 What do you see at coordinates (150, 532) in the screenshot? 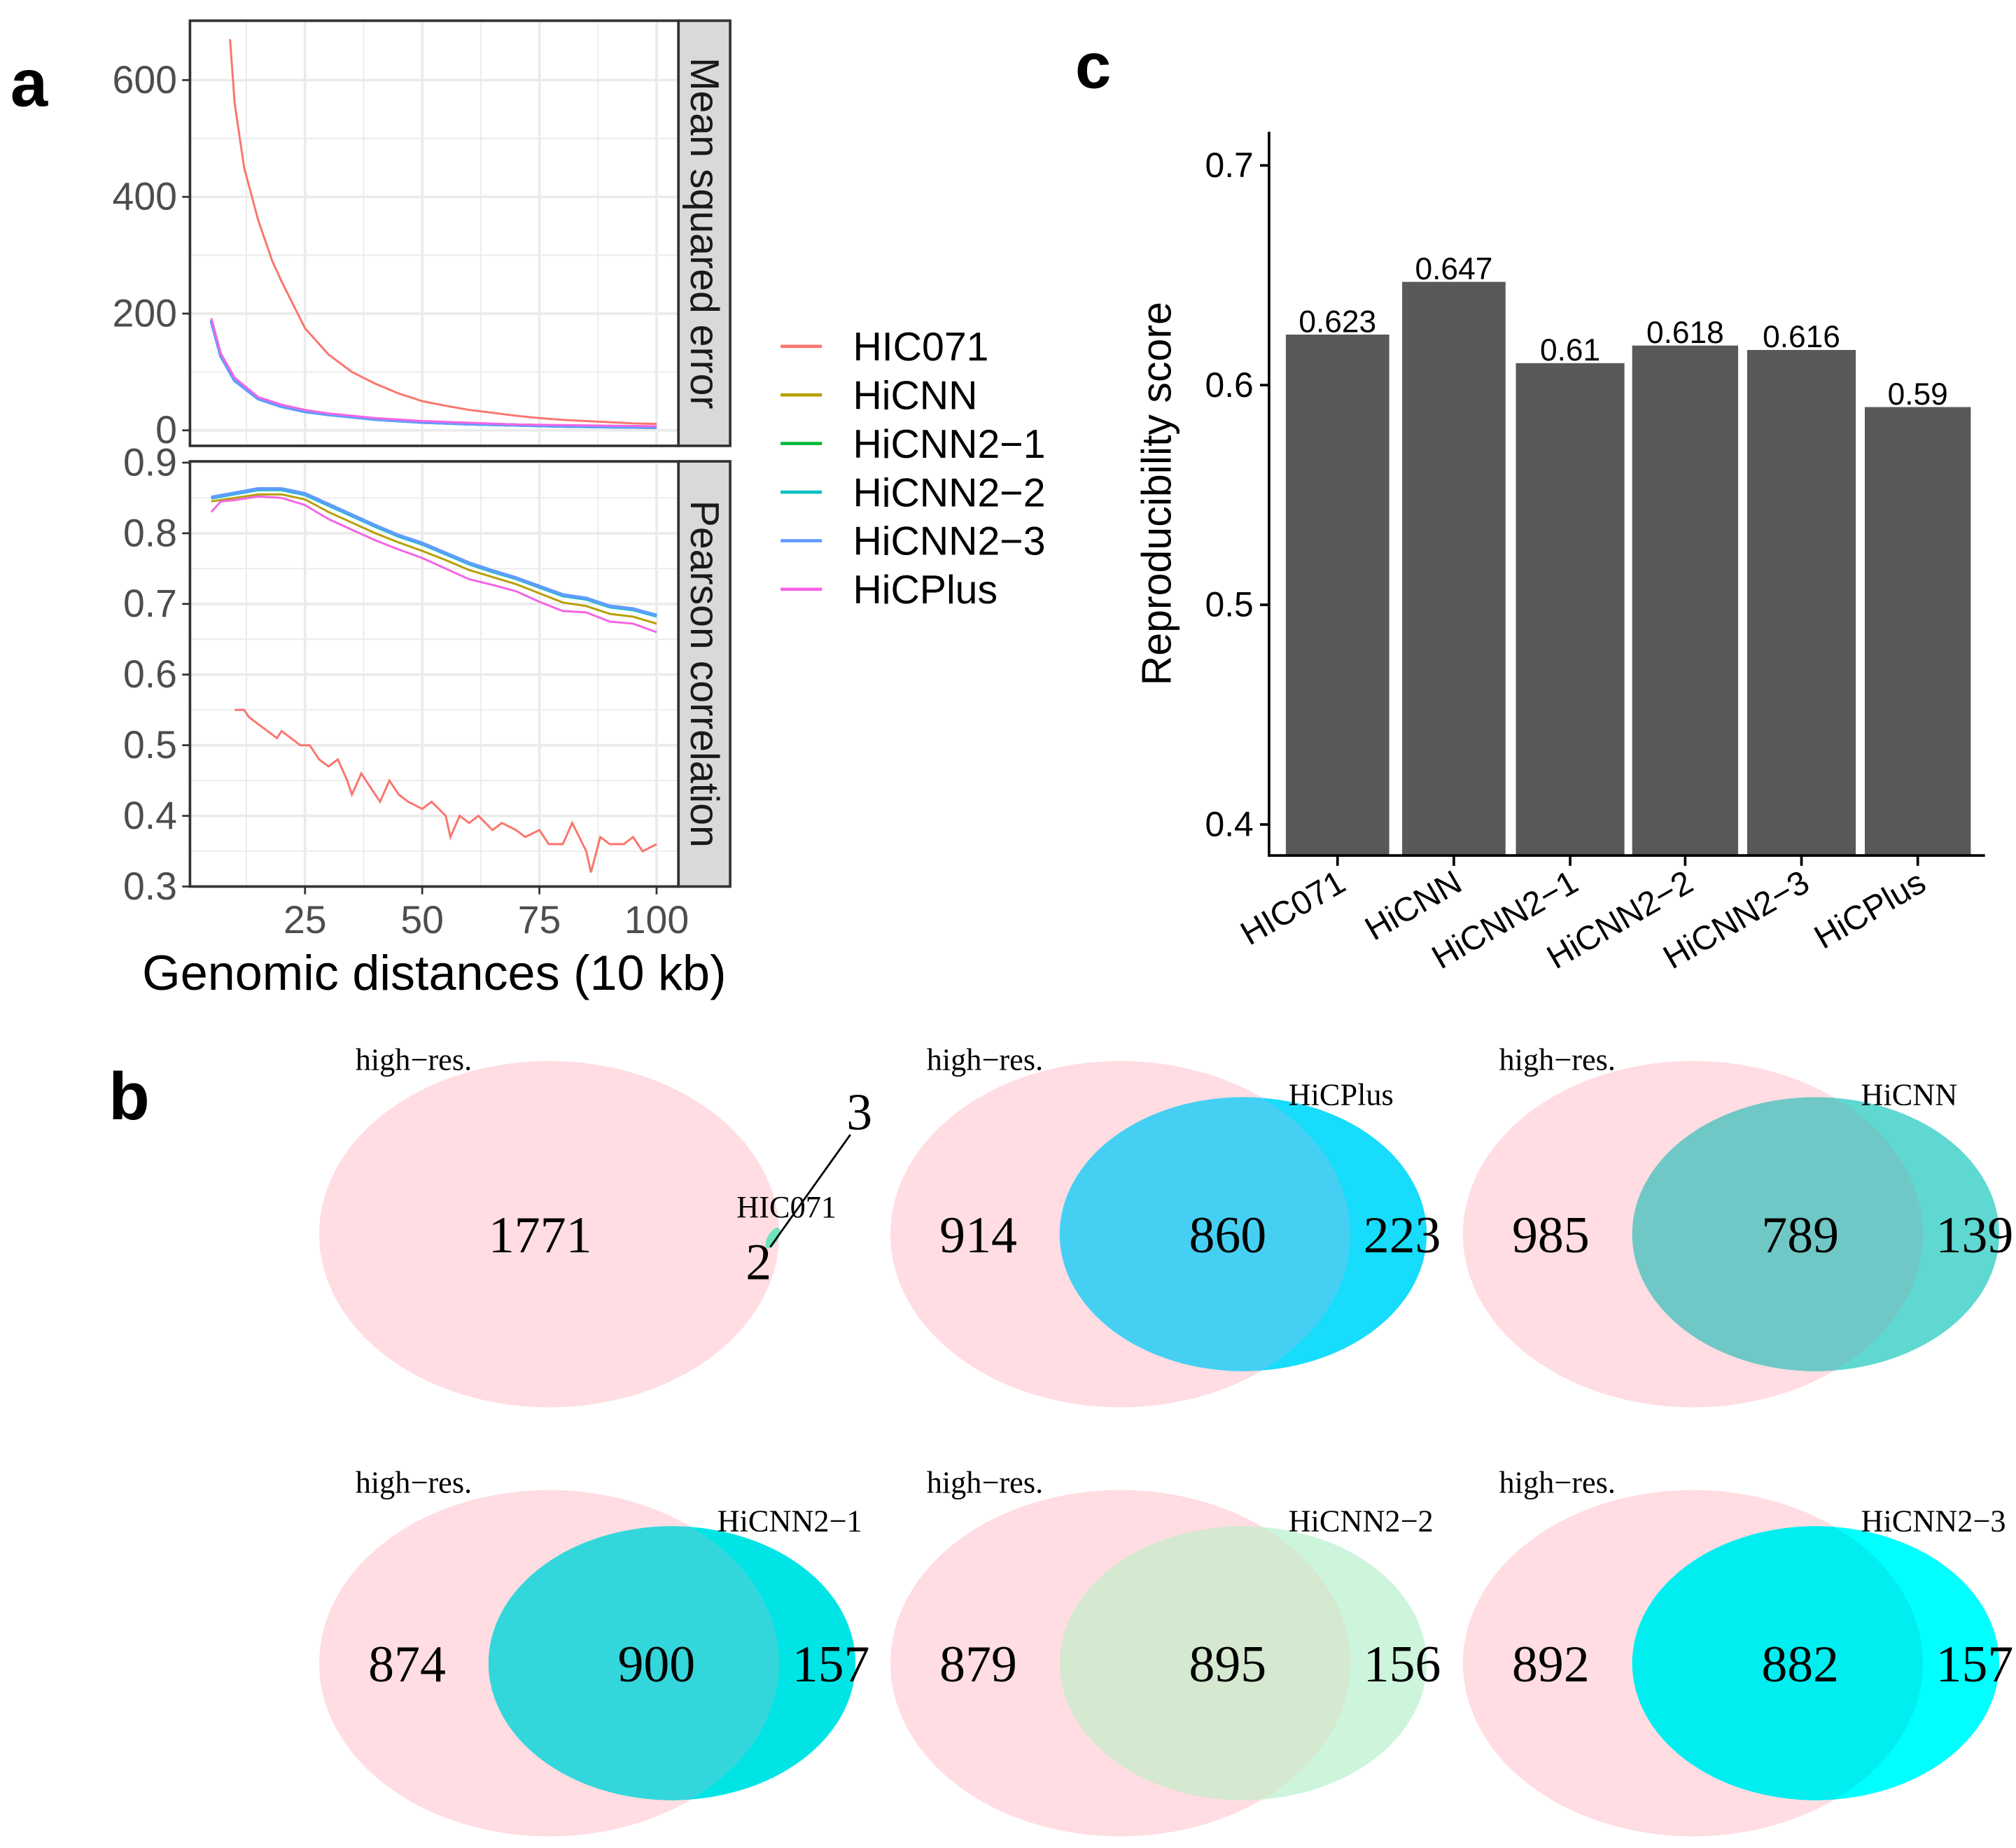
I see `y-tick-label: 0.8` at bounding box center [150, 532].